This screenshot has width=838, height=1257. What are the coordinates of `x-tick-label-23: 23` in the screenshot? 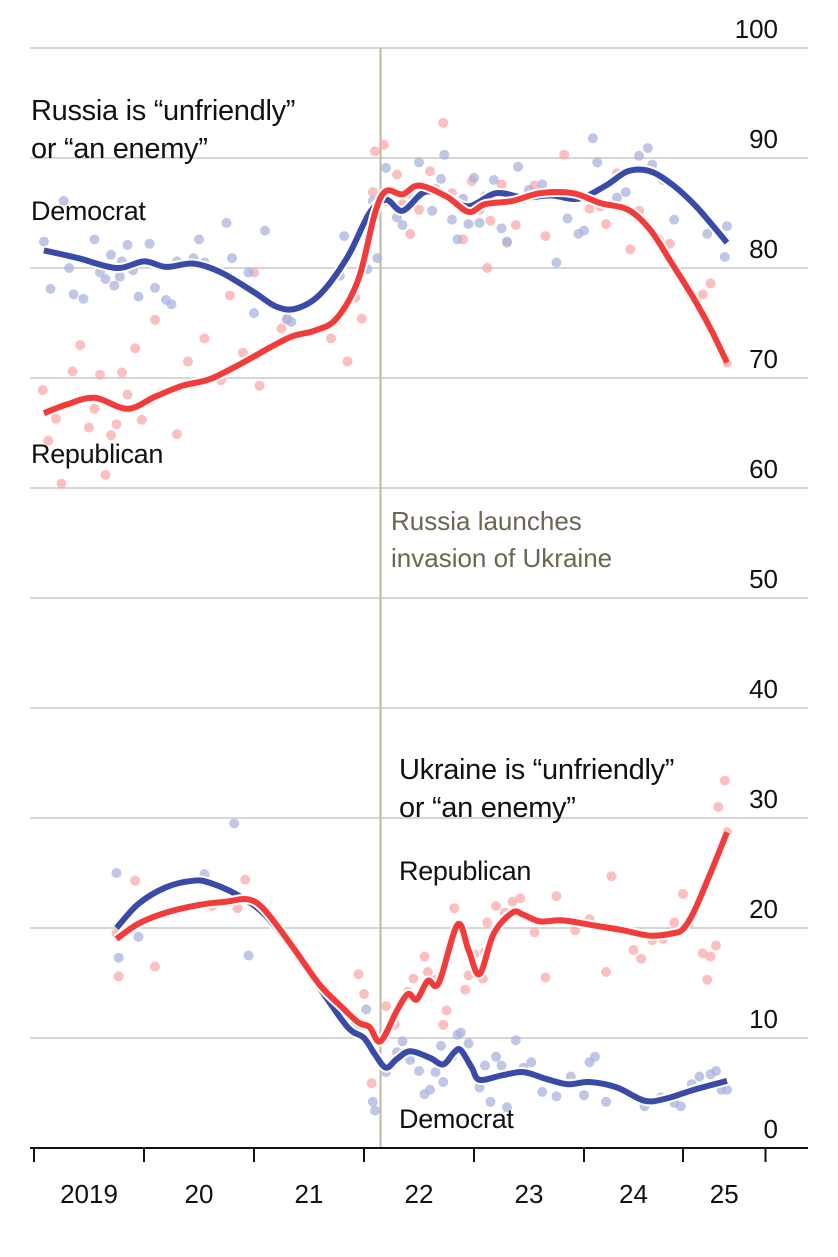 It's located at (529, 1194).